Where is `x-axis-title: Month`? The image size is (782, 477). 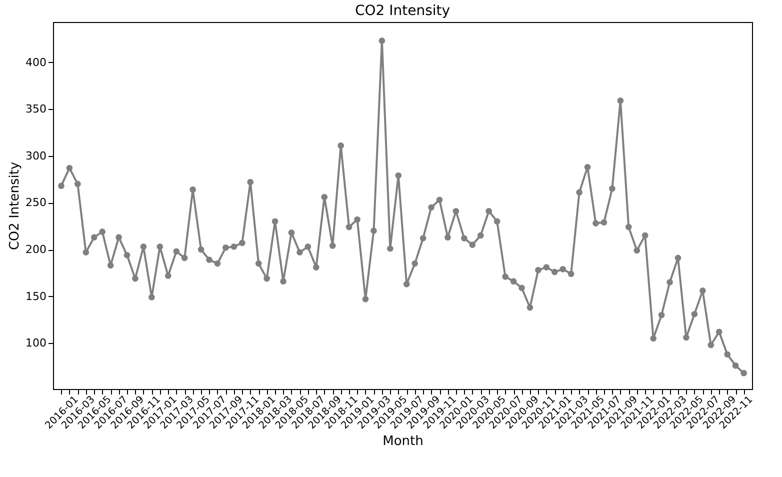
x-axis-title: Month is located at coordinates (403, 441).